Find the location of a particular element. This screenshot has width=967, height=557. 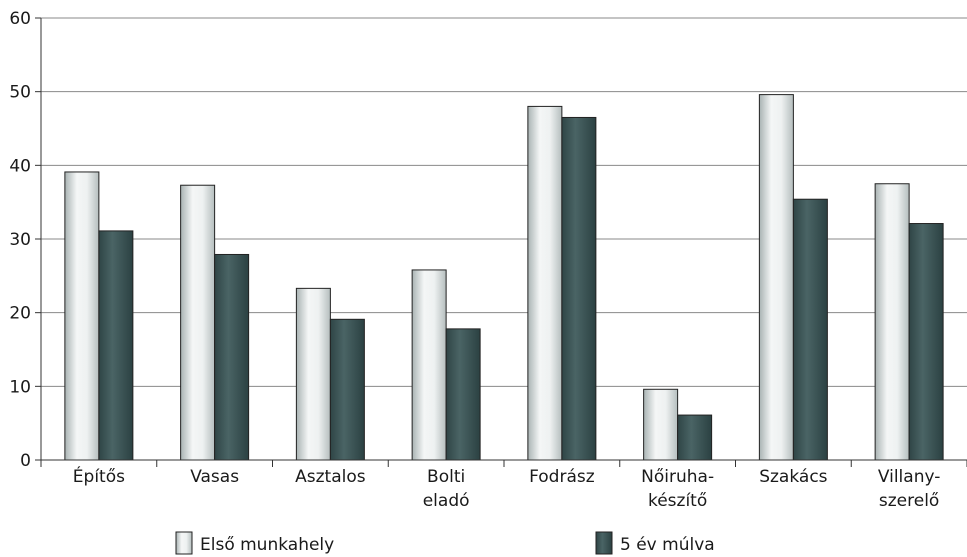

y-tick-label: 60 is located at coordinates (20, 19).